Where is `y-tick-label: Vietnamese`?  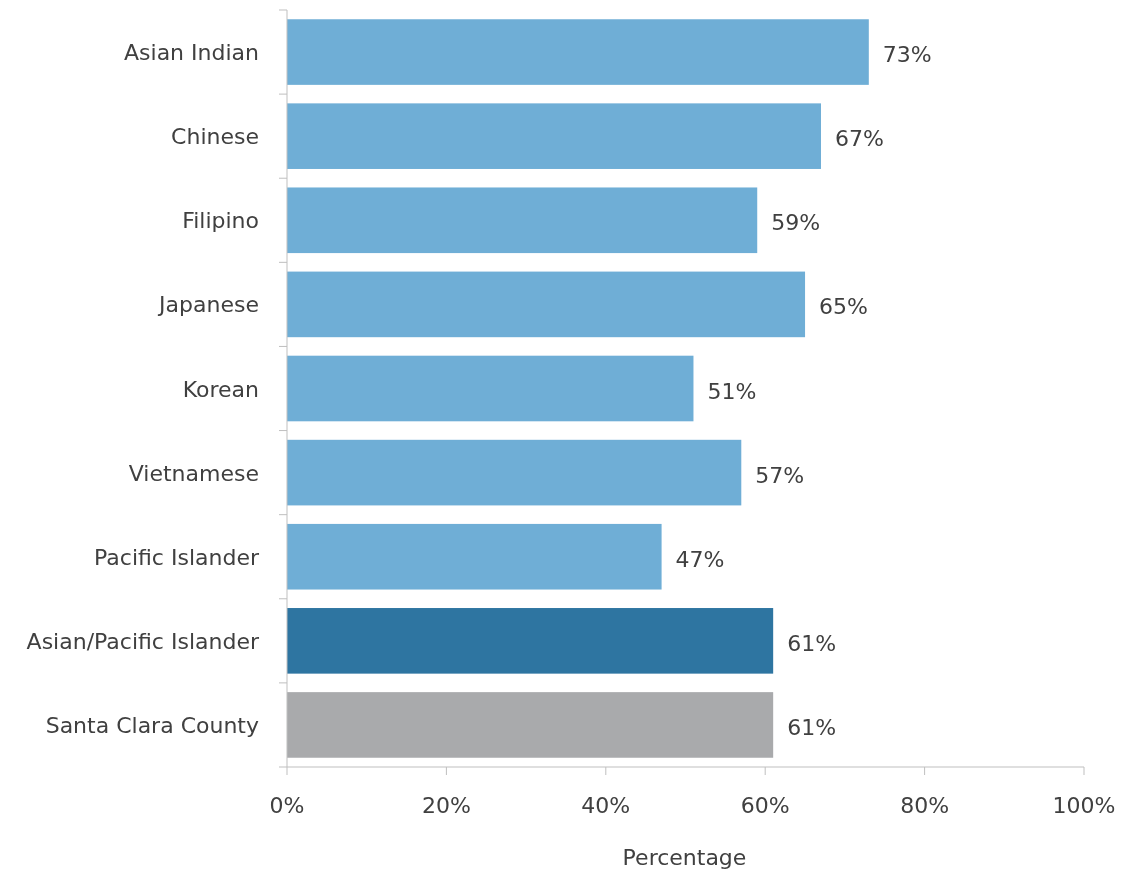
y-tick-label: Vietnamese is located at coordinates (193, 473).